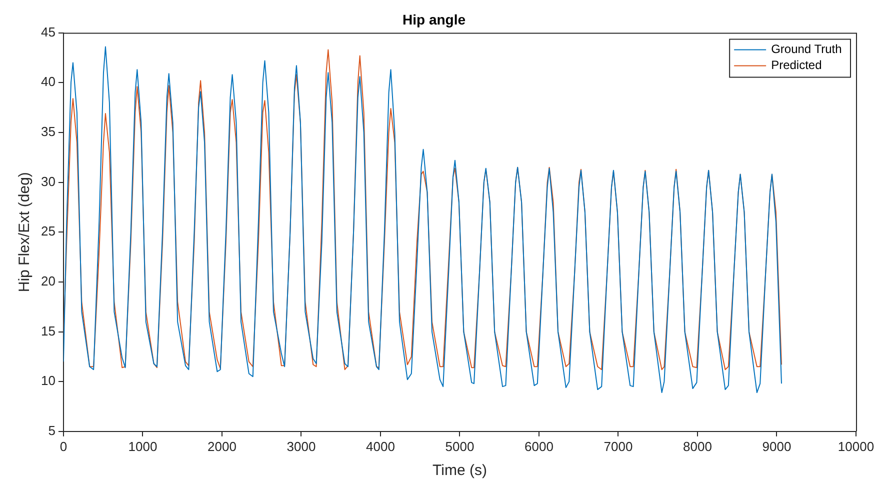 This screenshot has height=492, width=894. Describe the element at coordinates (806, 49) in the screenshot. I see `legend-label: Ground Truth` at that location.